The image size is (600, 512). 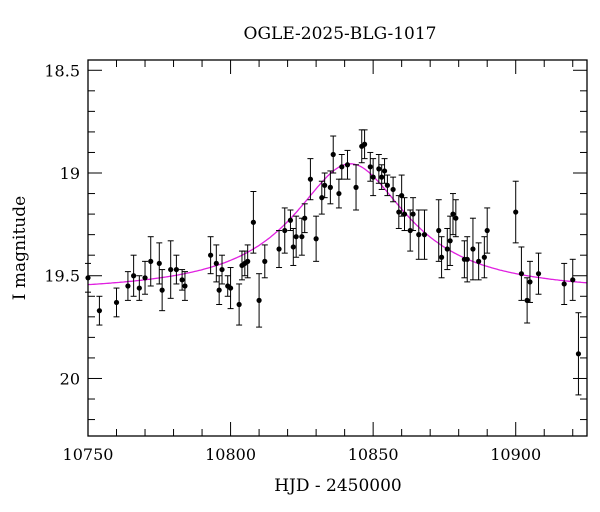 What do you see at coordinates (515, 454) in the screenshot?
I see `x-tick-label: 10900` at bounding box center [515, 454].